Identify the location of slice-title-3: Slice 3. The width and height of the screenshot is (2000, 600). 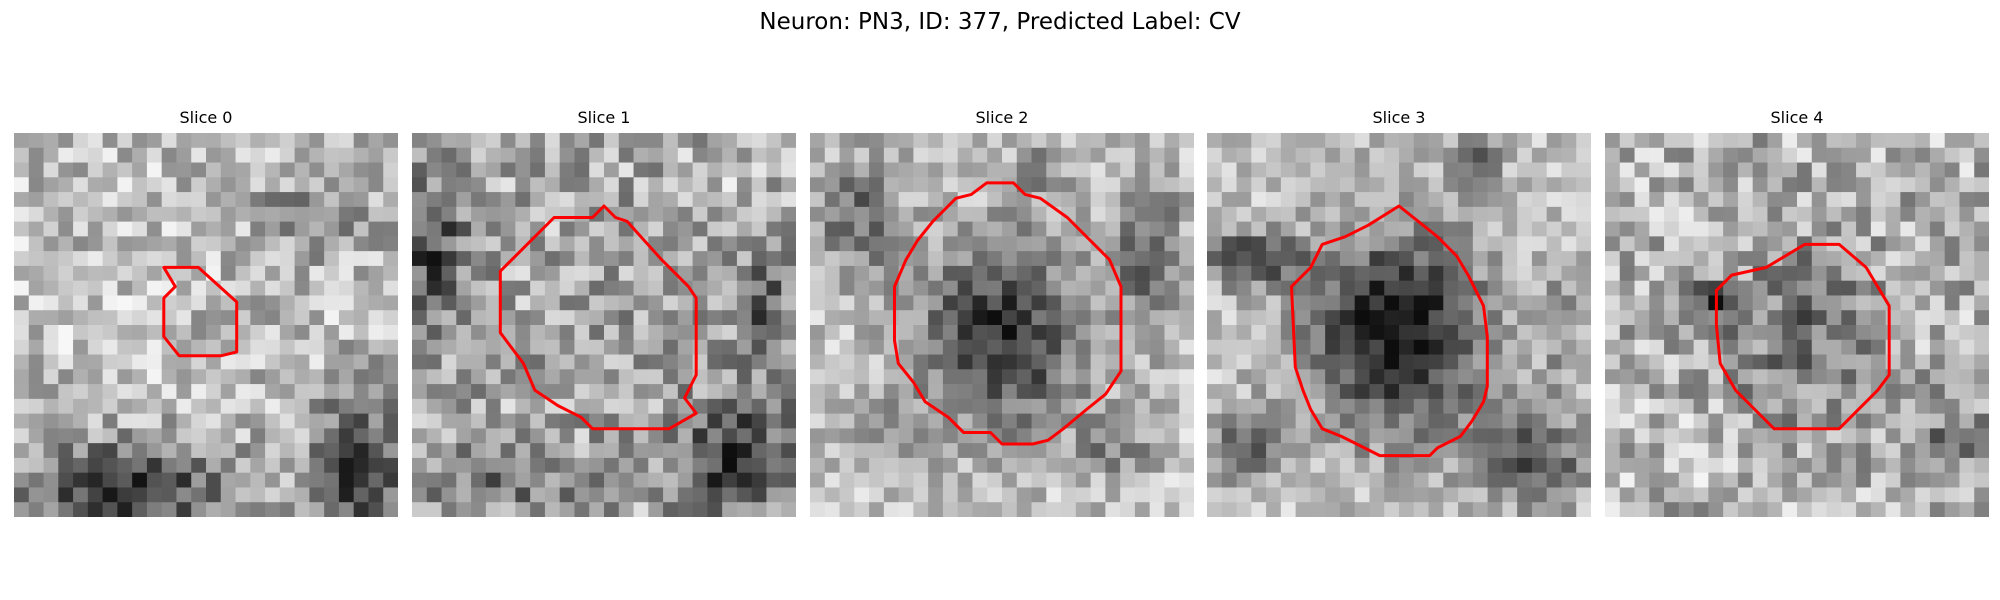
(1399, 117).